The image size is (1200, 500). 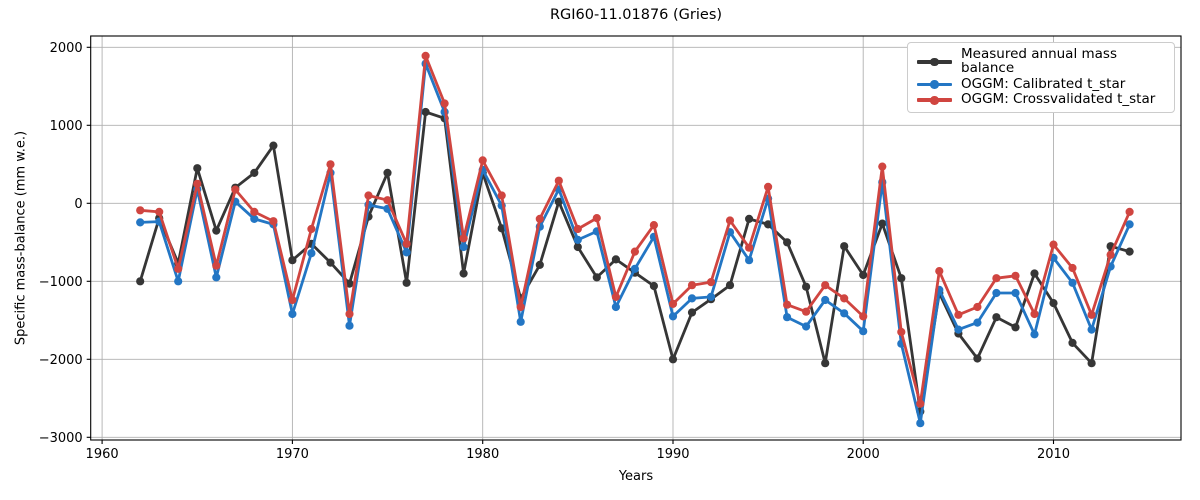 What do you see at coordinates (1043, 83) in the screenshot?
I see `legend-label-calibrated: OGGM: Calibrated t_star` at bounding box center [1043, 83].